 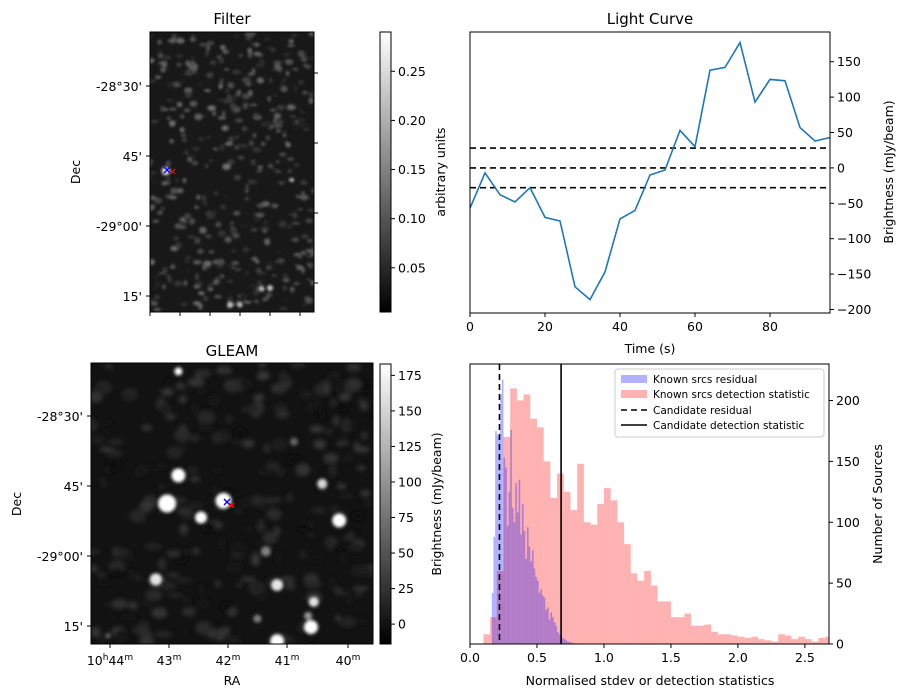 What do you see at coordinates (731, 395) in the screenshot?
I see `legend-label-detection: Known srcs detection statistic` at bounding box center [731, 395].